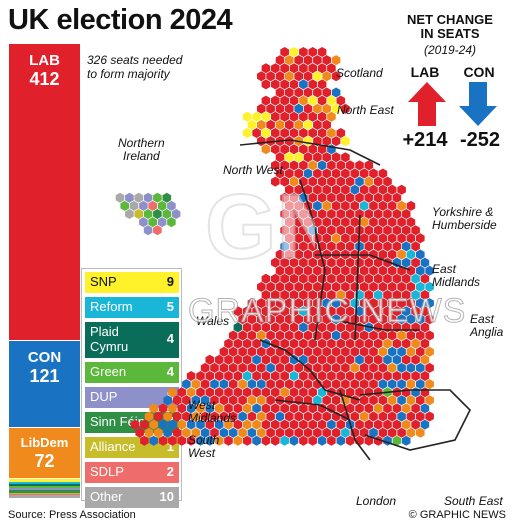  I want to click on down-arrow-icon, so click(478, 104).